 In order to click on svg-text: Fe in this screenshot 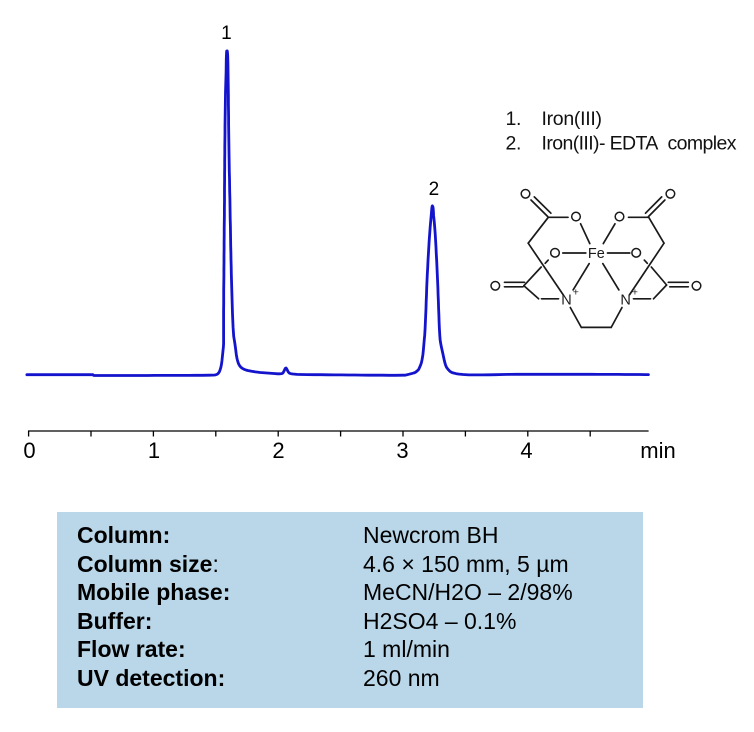, I will do `click(596, 254)`.